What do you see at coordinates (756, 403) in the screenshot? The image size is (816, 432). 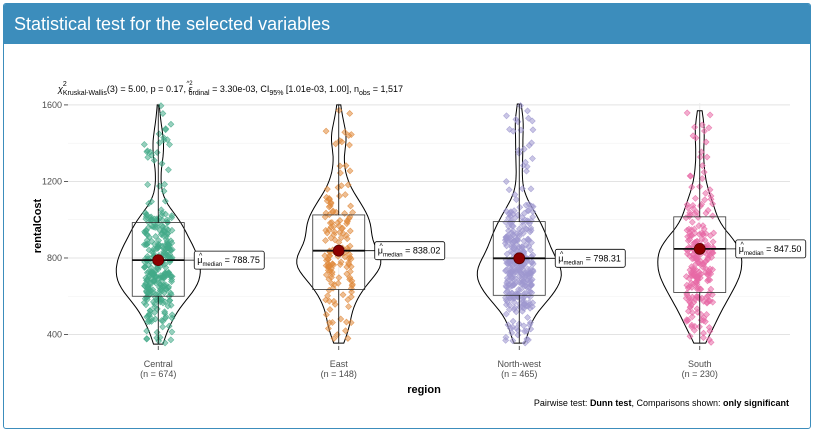 I see `caption-shown: only significant` at bounding box center [756, 403].